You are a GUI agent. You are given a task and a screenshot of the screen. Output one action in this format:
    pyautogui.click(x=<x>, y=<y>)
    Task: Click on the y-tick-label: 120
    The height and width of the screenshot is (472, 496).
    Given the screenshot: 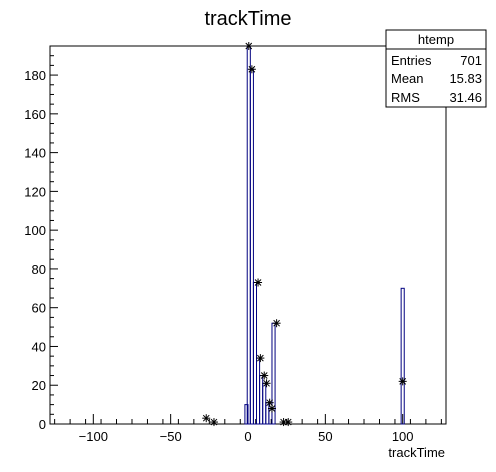 What is the action you would take?
    pyautogui.click(x=35, y=191)
    